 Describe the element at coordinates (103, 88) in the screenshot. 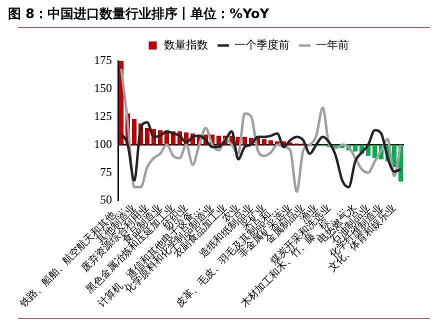

I see `y-tick-label: 150` at that location.